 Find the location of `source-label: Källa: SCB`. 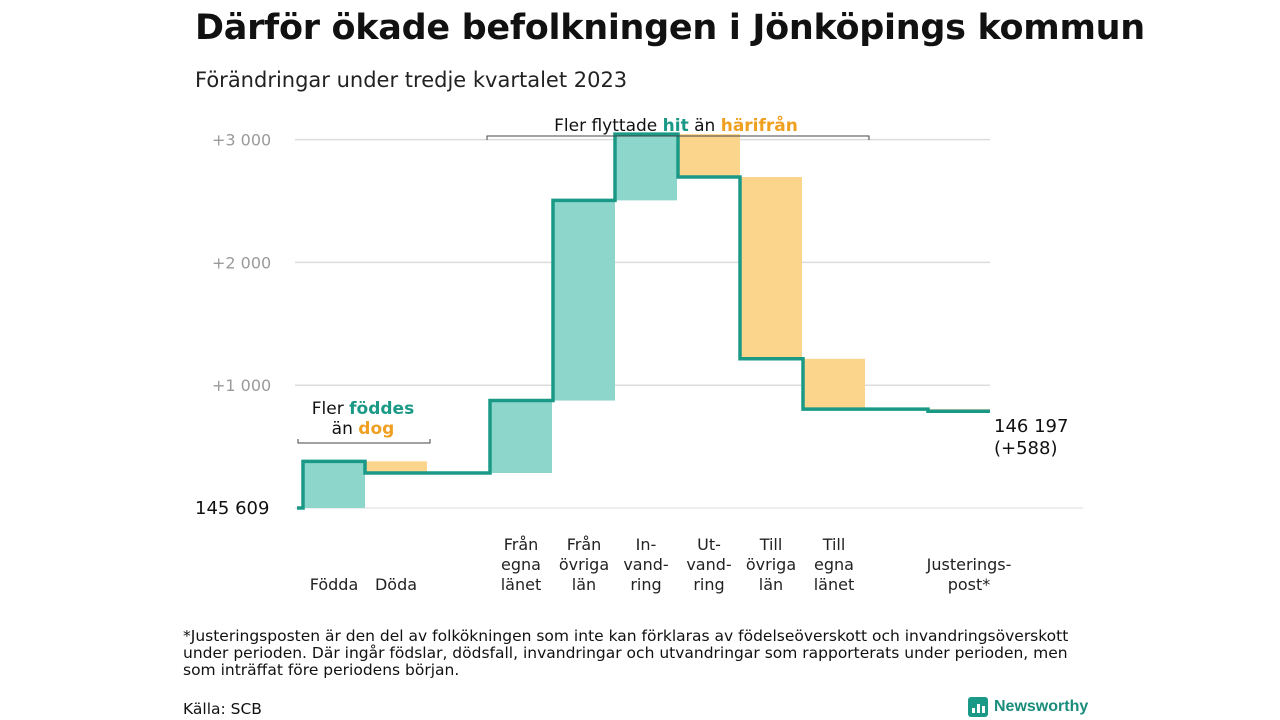

source-label: Källa: SCB is located at coordinates (222, 709).